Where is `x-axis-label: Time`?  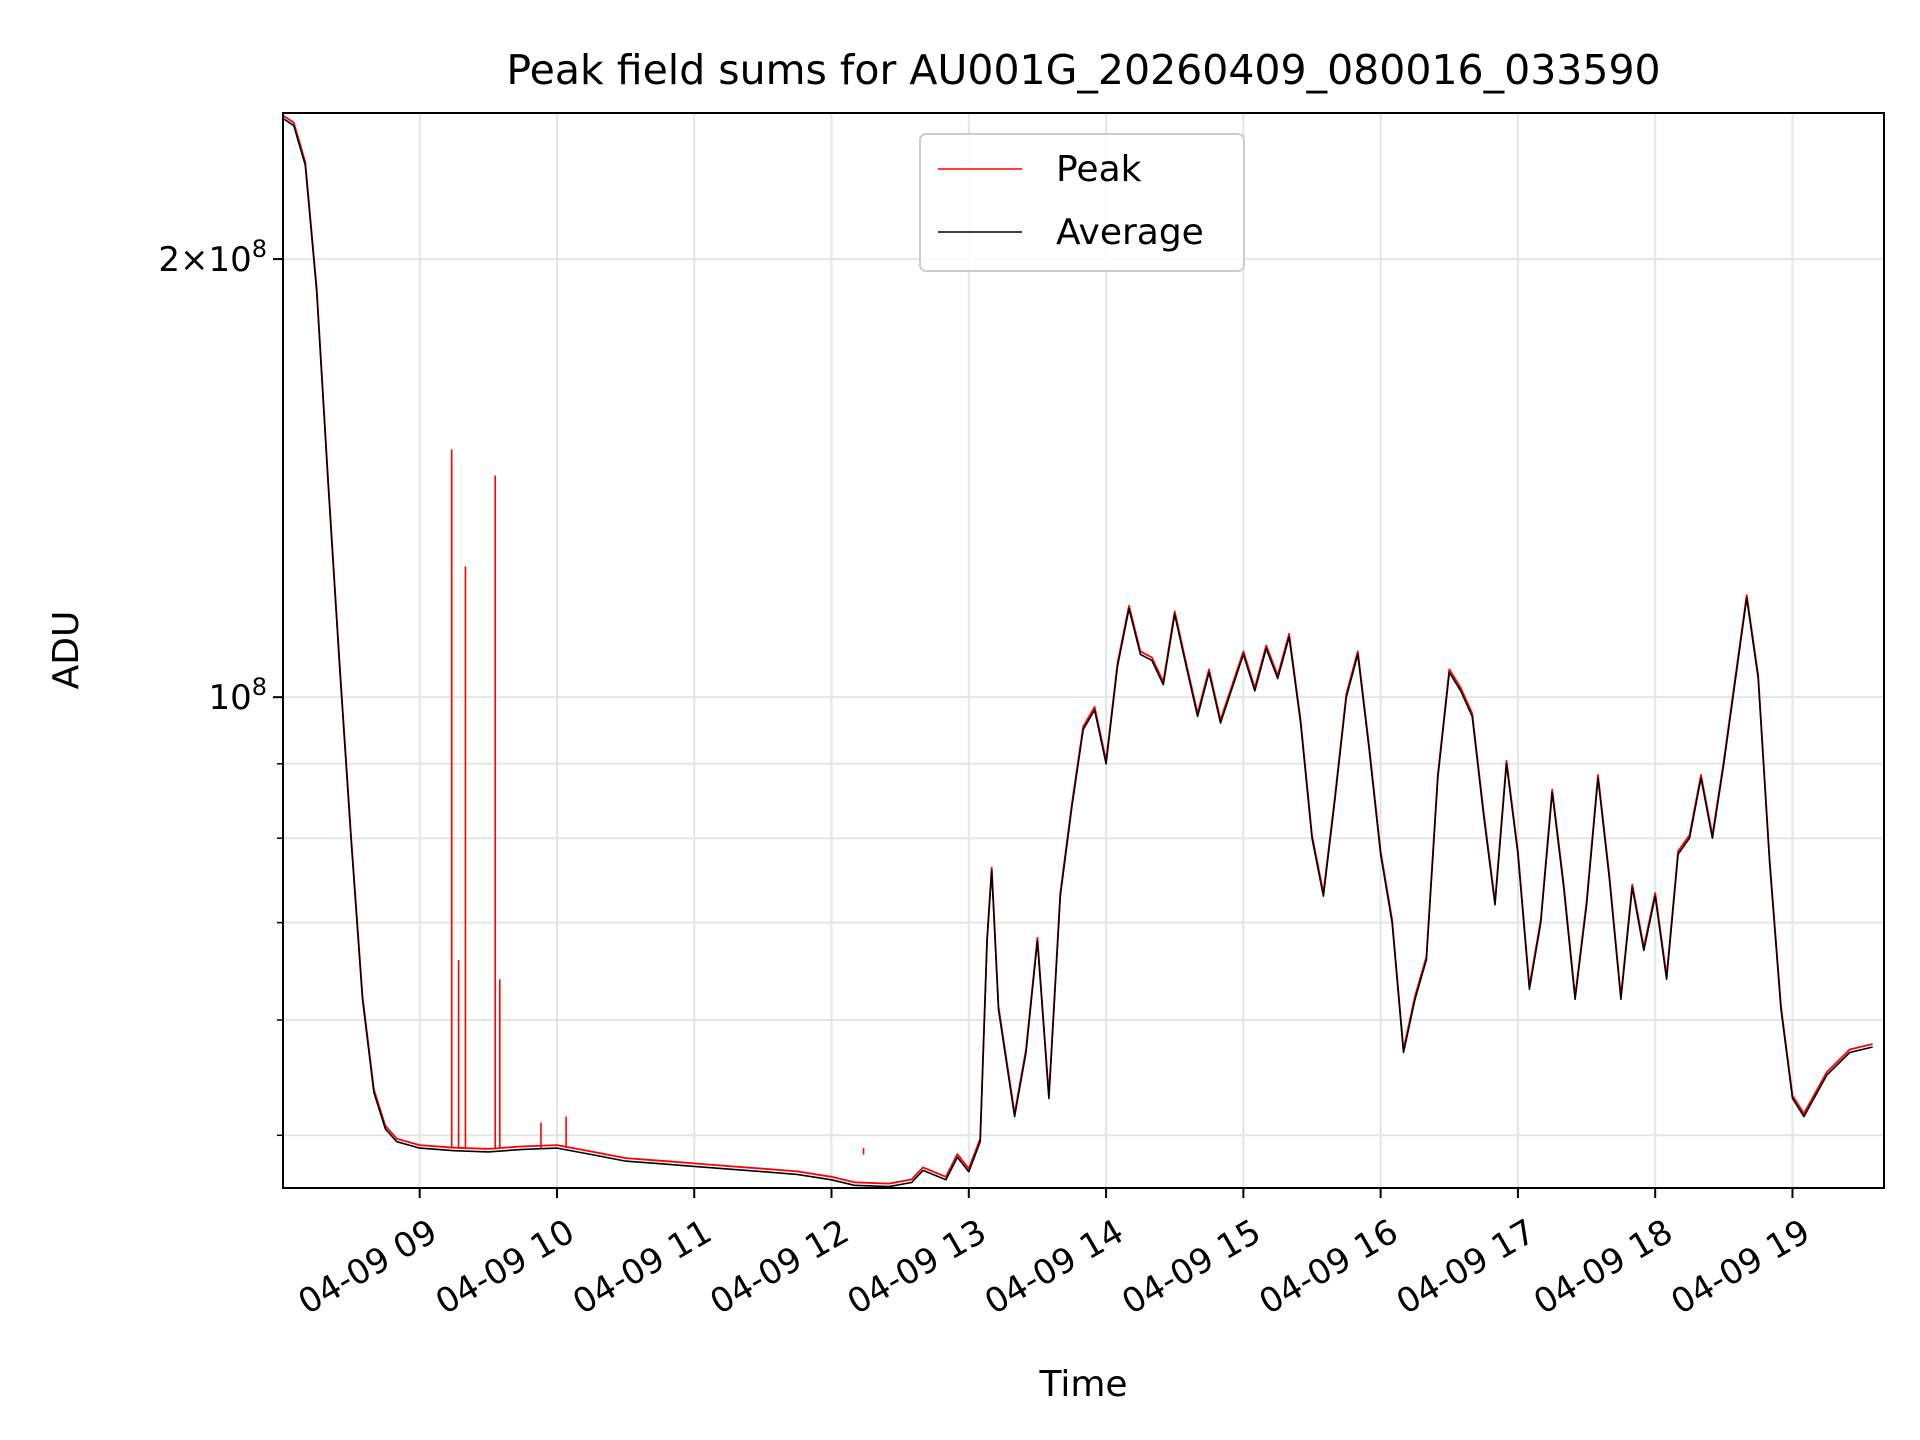 x-axis-label: Time is located at coordinates (1082, 1384).